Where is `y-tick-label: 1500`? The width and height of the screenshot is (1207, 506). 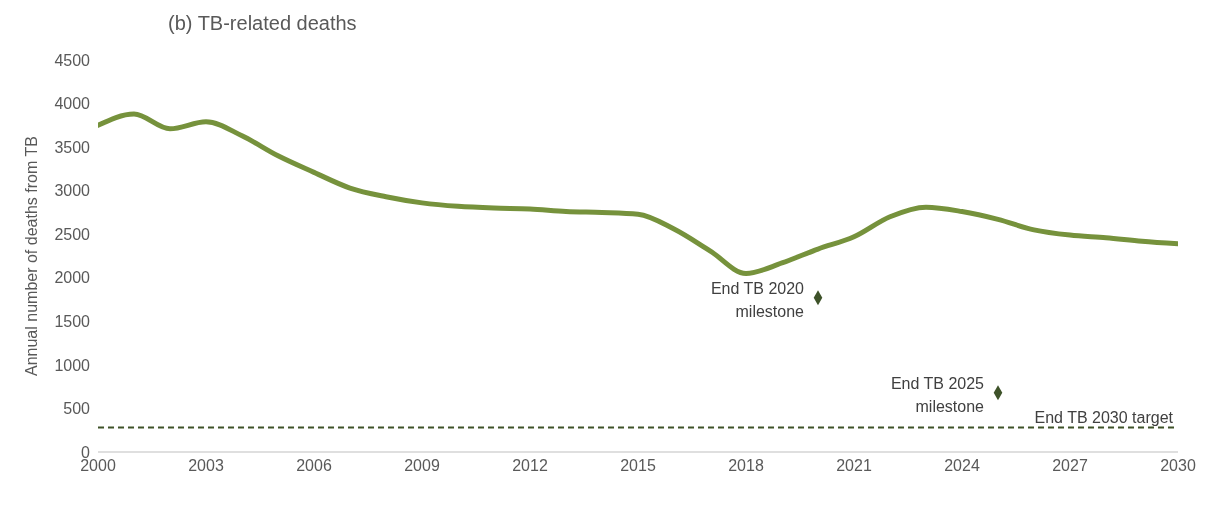
y-tick-label: 1500 is located at coordinates (72, 322).